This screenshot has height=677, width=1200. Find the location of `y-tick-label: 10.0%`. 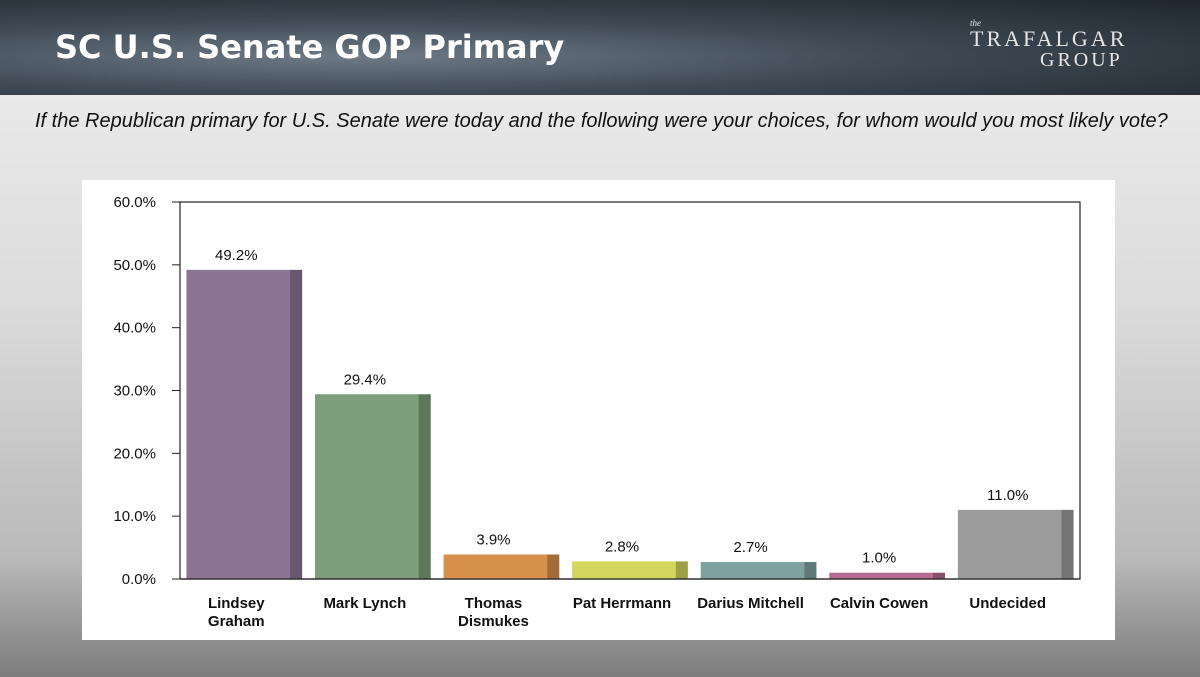

y-tick-label: 10.0% is located at coordinates (134, 516).